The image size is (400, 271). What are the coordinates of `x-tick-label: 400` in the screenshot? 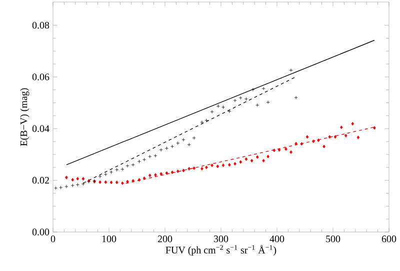 It's located at (277, 239).